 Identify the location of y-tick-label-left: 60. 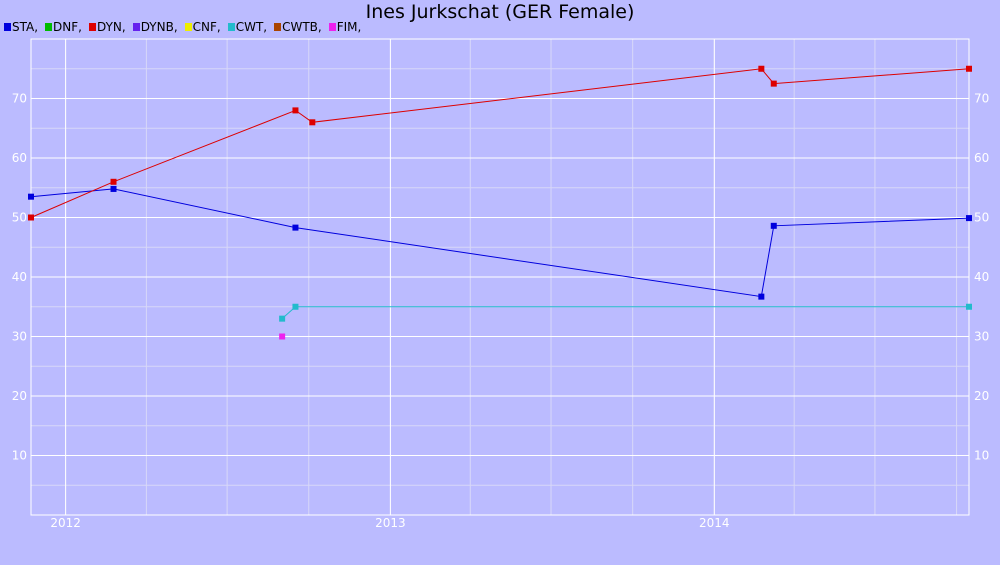
(19, 158).